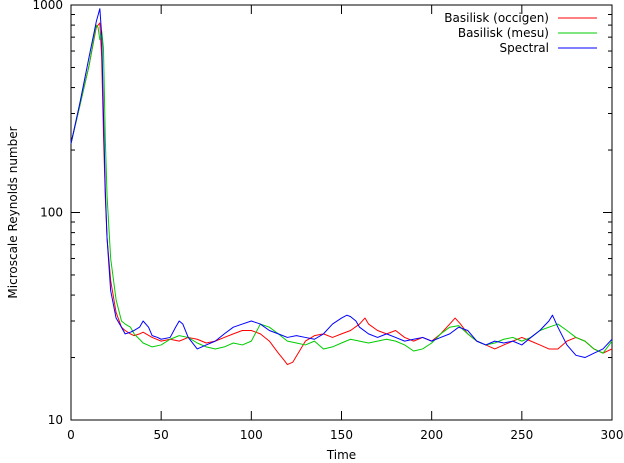 Image resolution: width=624 pixels, height=463 pixels. Describe the element at coordinates (47, 6) in the screenshot. I see `y-tick-label: 1000` at that location.